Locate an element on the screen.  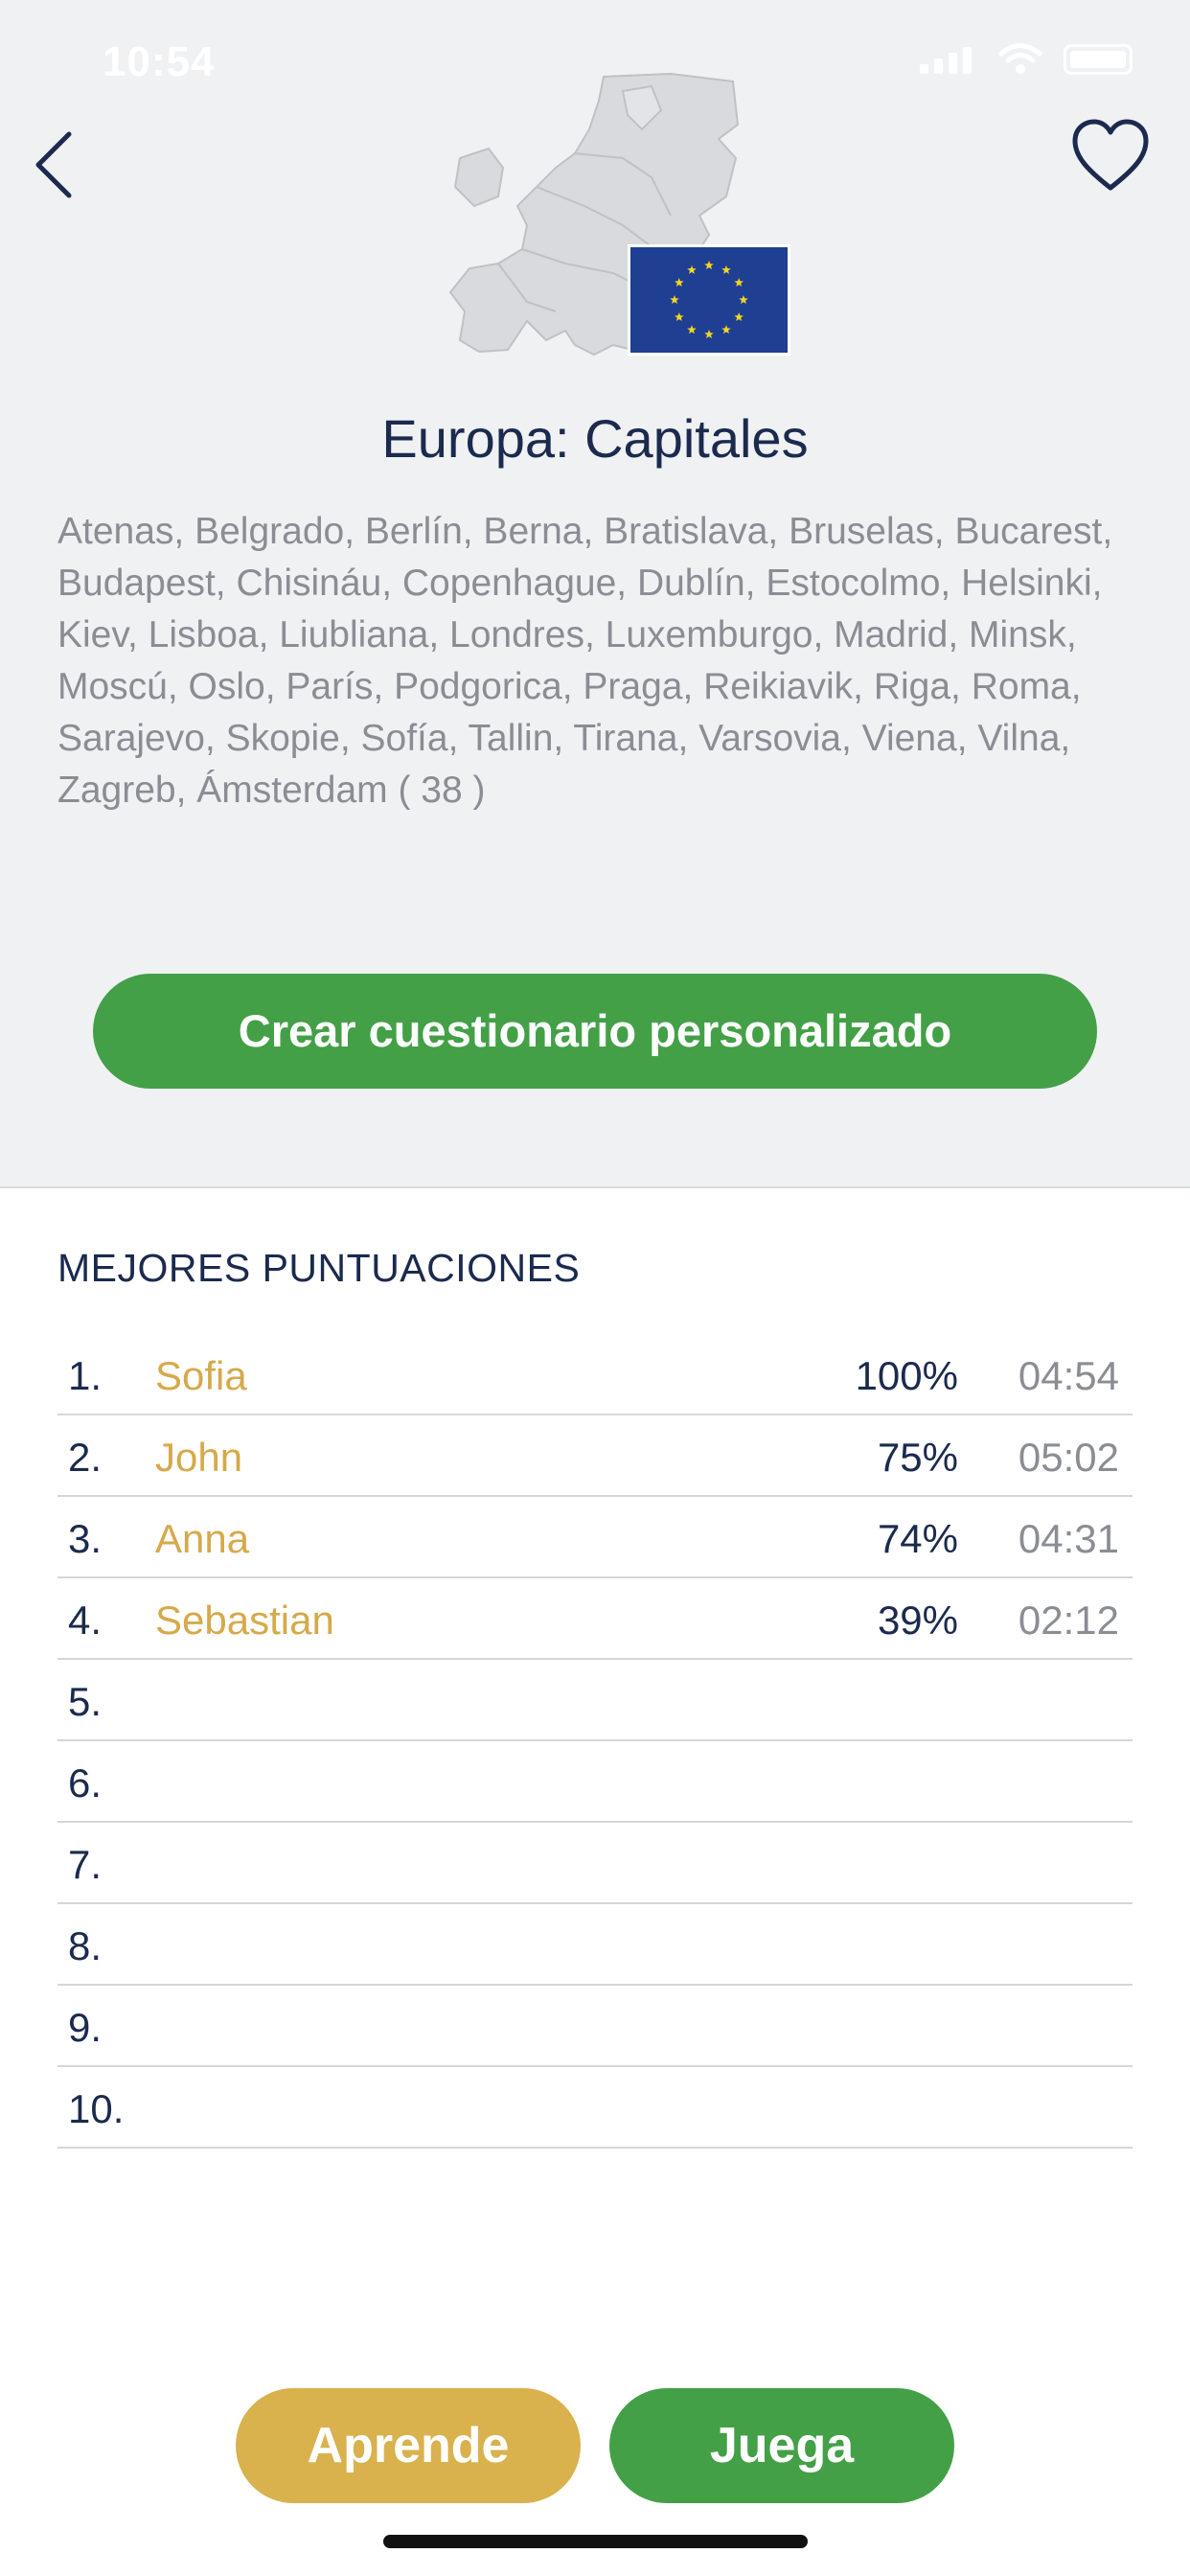
battery-icon is located at coordinates (1099, 59).